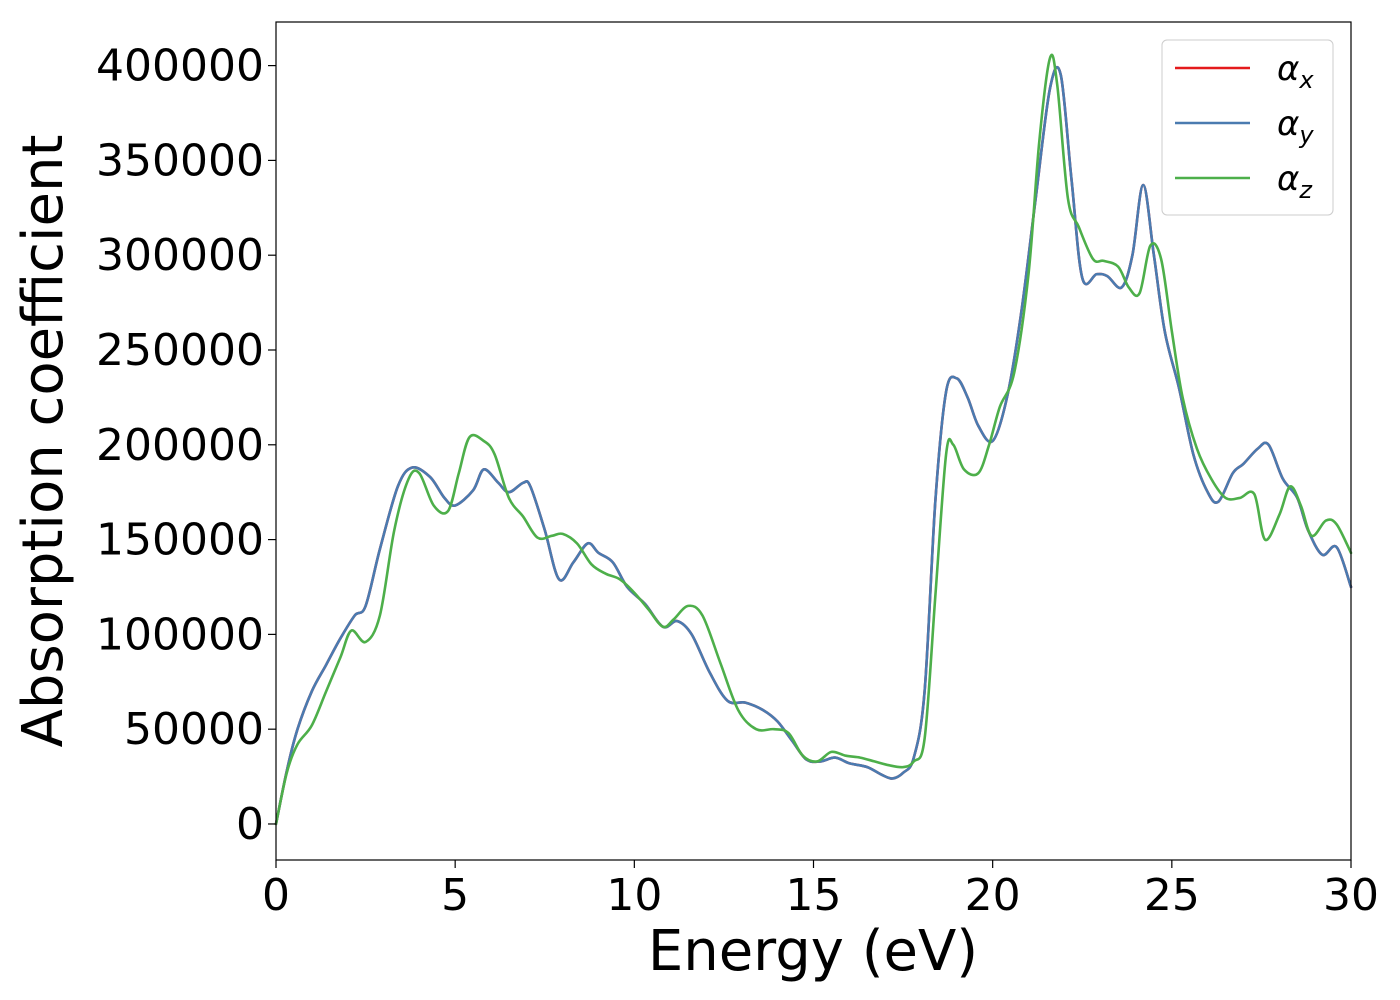 The width and height of the screenshot is (1400, 1000). I want to click on x-axis-ticks: 0 5 10 15 20 25 30, so click(820, 890).